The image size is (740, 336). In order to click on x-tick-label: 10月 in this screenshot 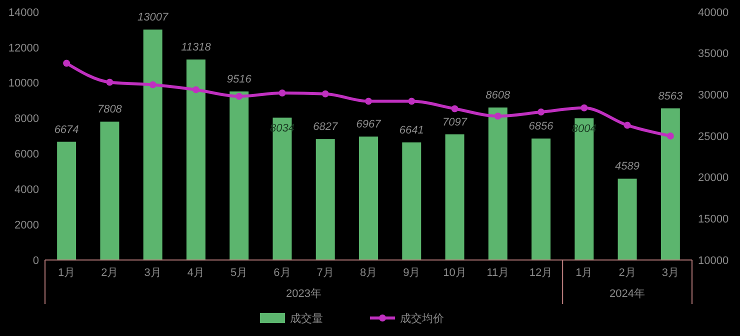, I will do `click(454, 273)`.